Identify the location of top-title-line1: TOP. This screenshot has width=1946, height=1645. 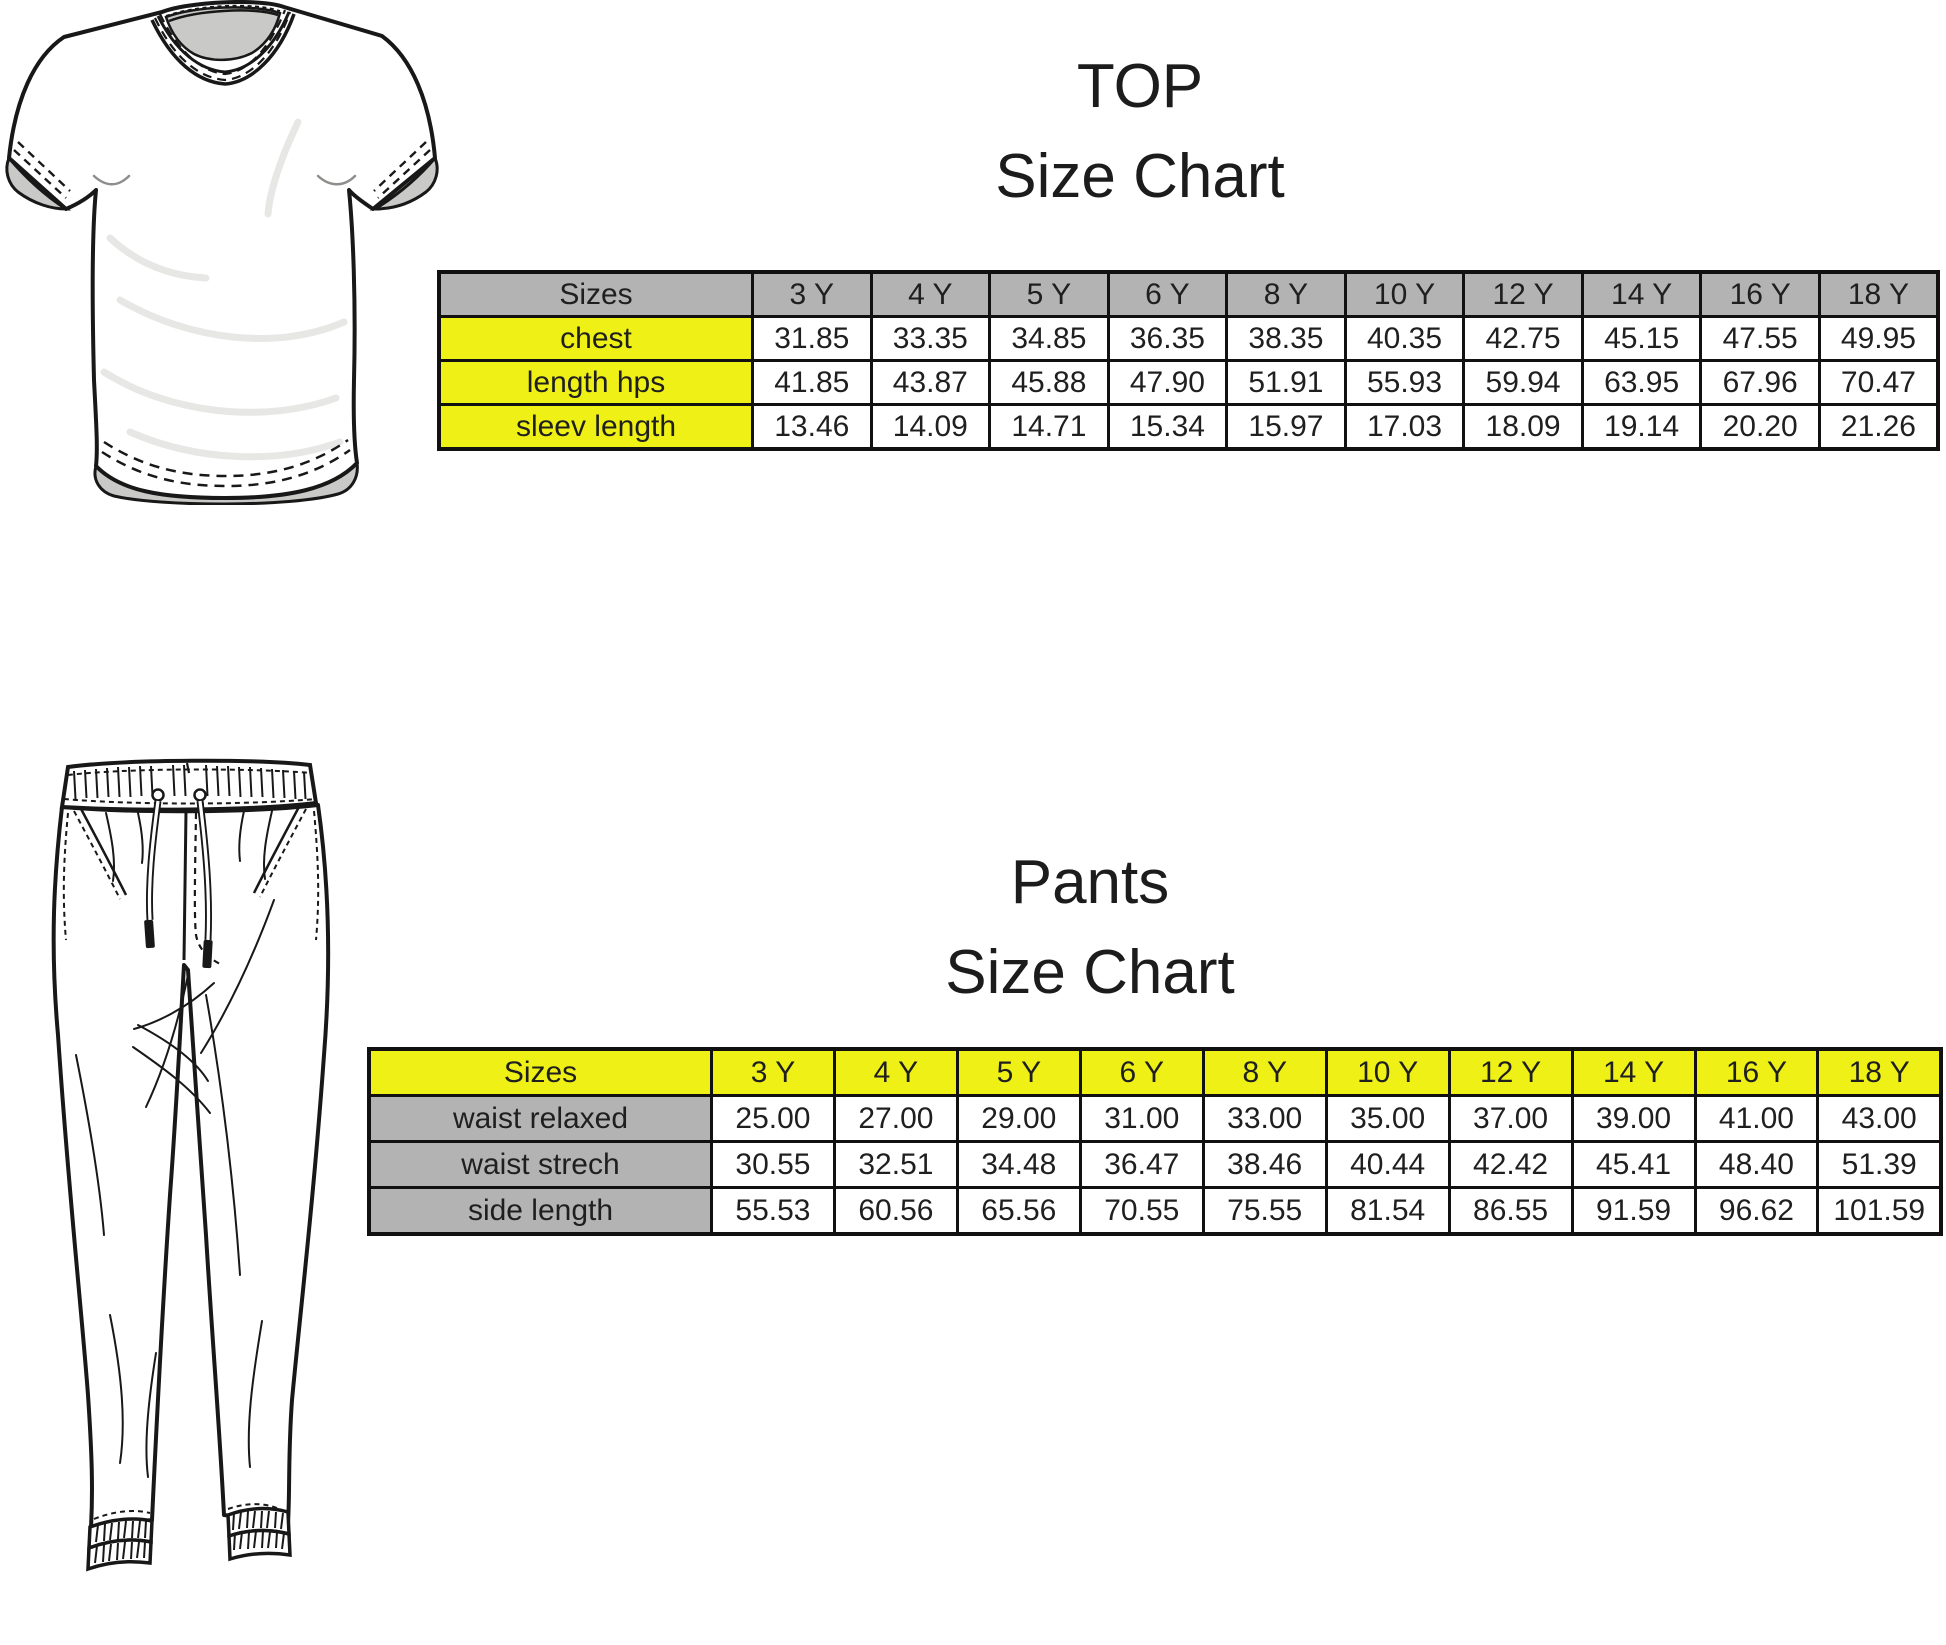
(1140, 86).